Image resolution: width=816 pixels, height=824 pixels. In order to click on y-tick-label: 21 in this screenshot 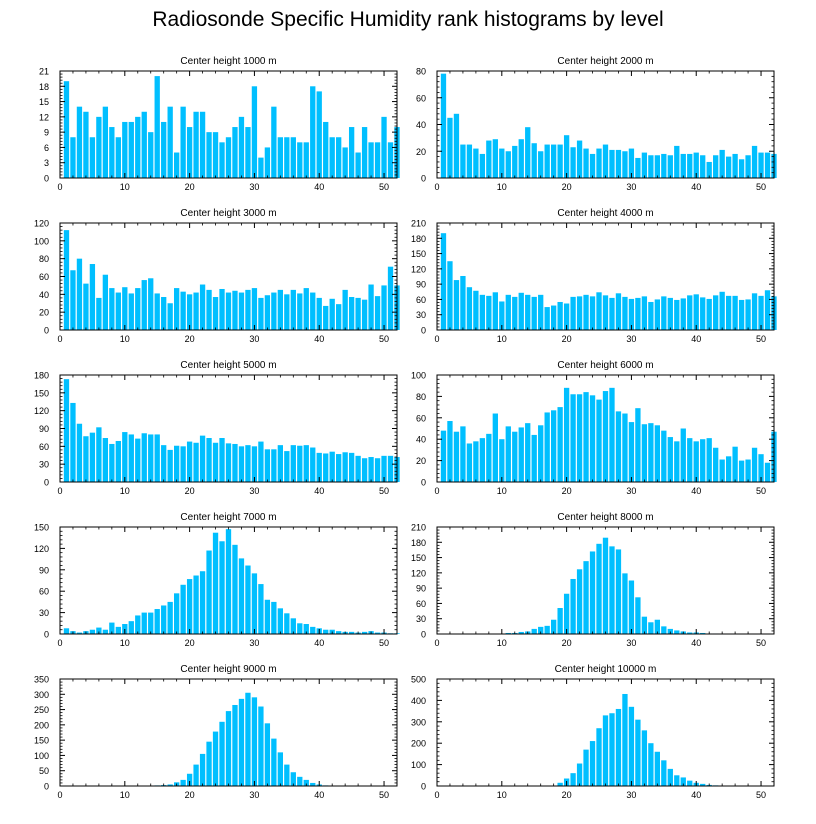, I will do `click(44, 72)`.